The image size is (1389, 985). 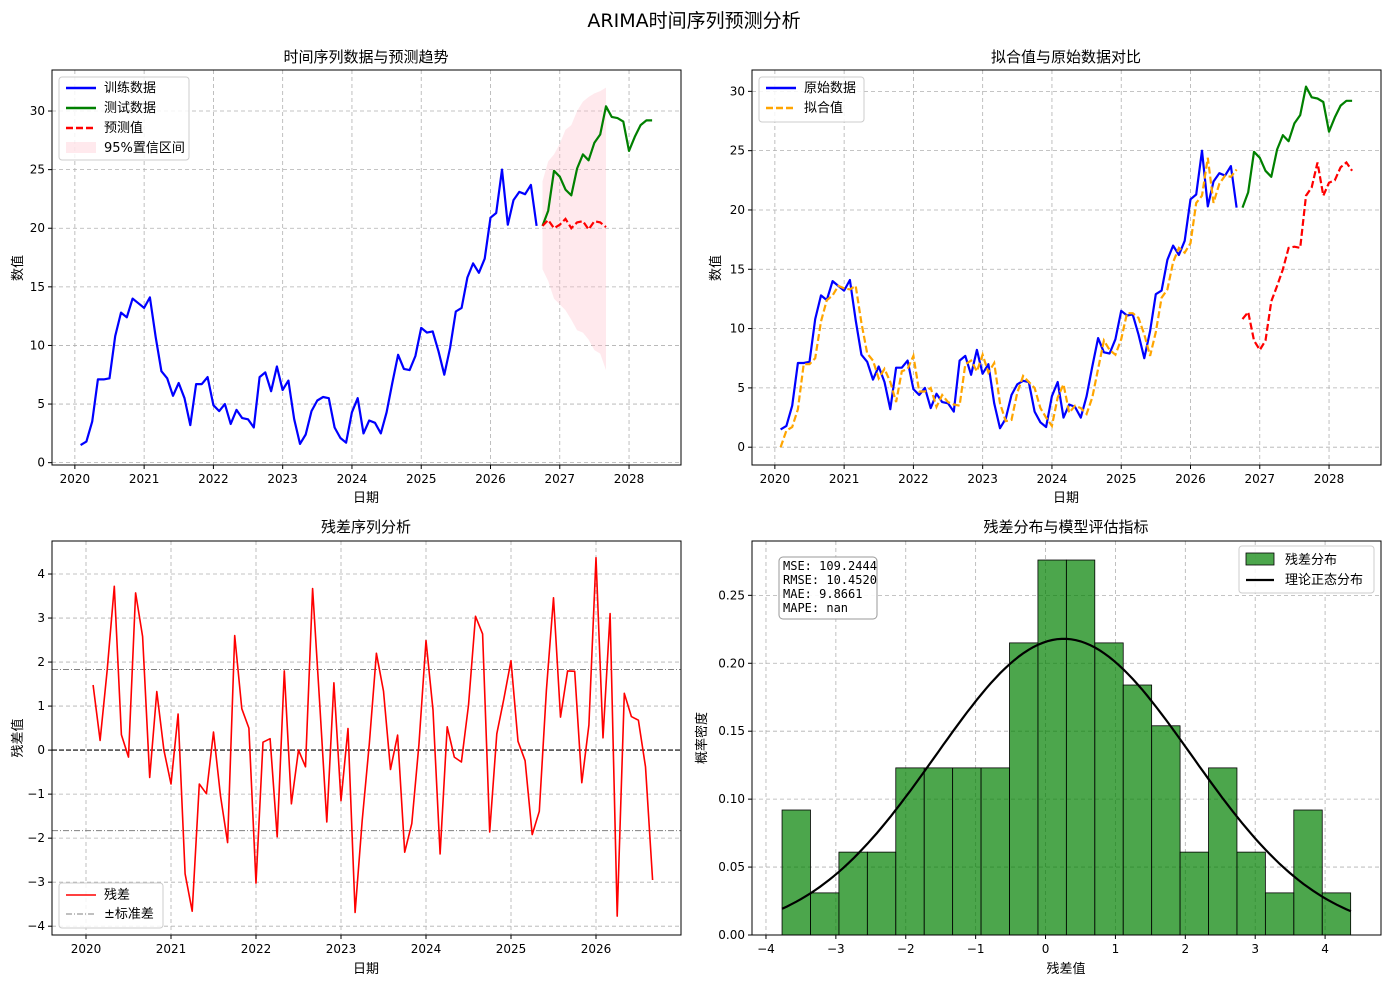 What do you see at coordinates (597, 166) in the screenshot?
I see `series-test-line` at bounding box center [597, 166].